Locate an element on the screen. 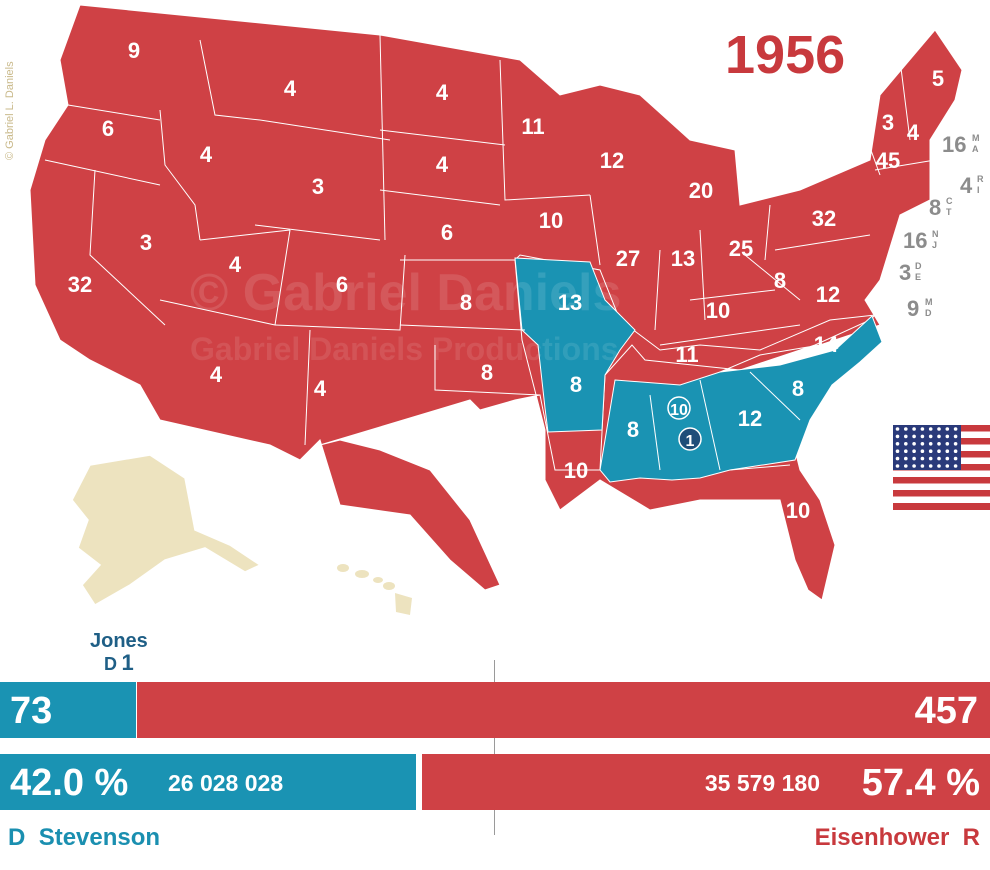 This screenshot has width=990, height=870. small-state-de-number: 3 is located at coordinates (905, 272).